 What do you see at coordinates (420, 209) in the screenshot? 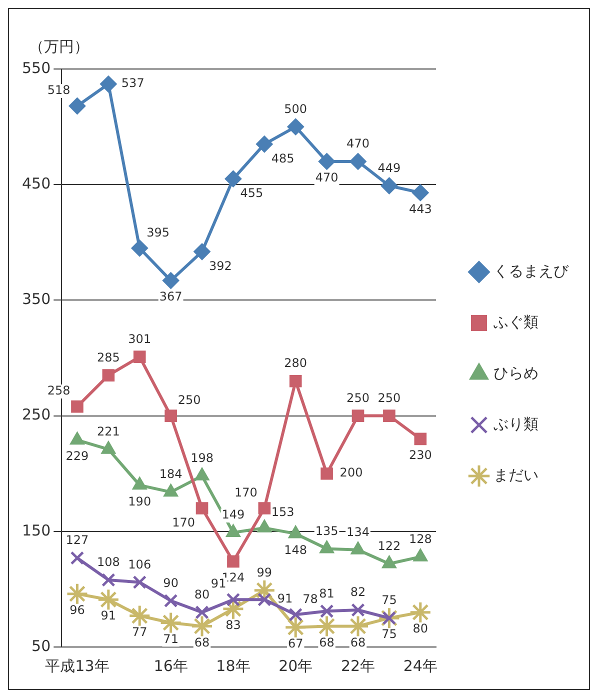
I see `data-label: 443` at bounding box center [420, 209].